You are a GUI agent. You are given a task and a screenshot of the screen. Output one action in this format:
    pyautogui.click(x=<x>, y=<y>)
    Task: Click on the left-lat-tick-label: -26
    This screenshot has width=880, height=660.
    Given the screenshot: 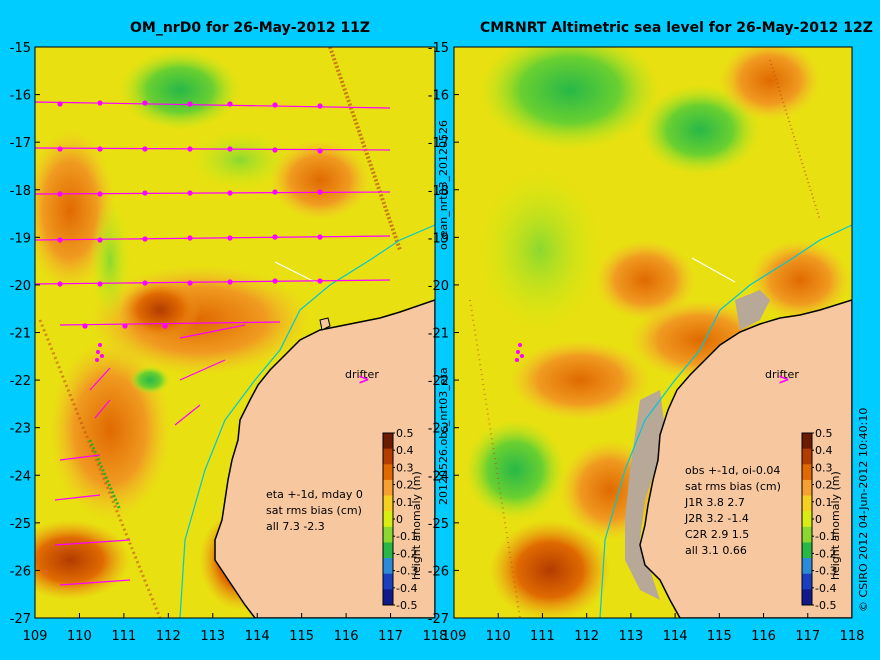 What is the action you would take?
    pyautogui.click(x=20, y=571)
    